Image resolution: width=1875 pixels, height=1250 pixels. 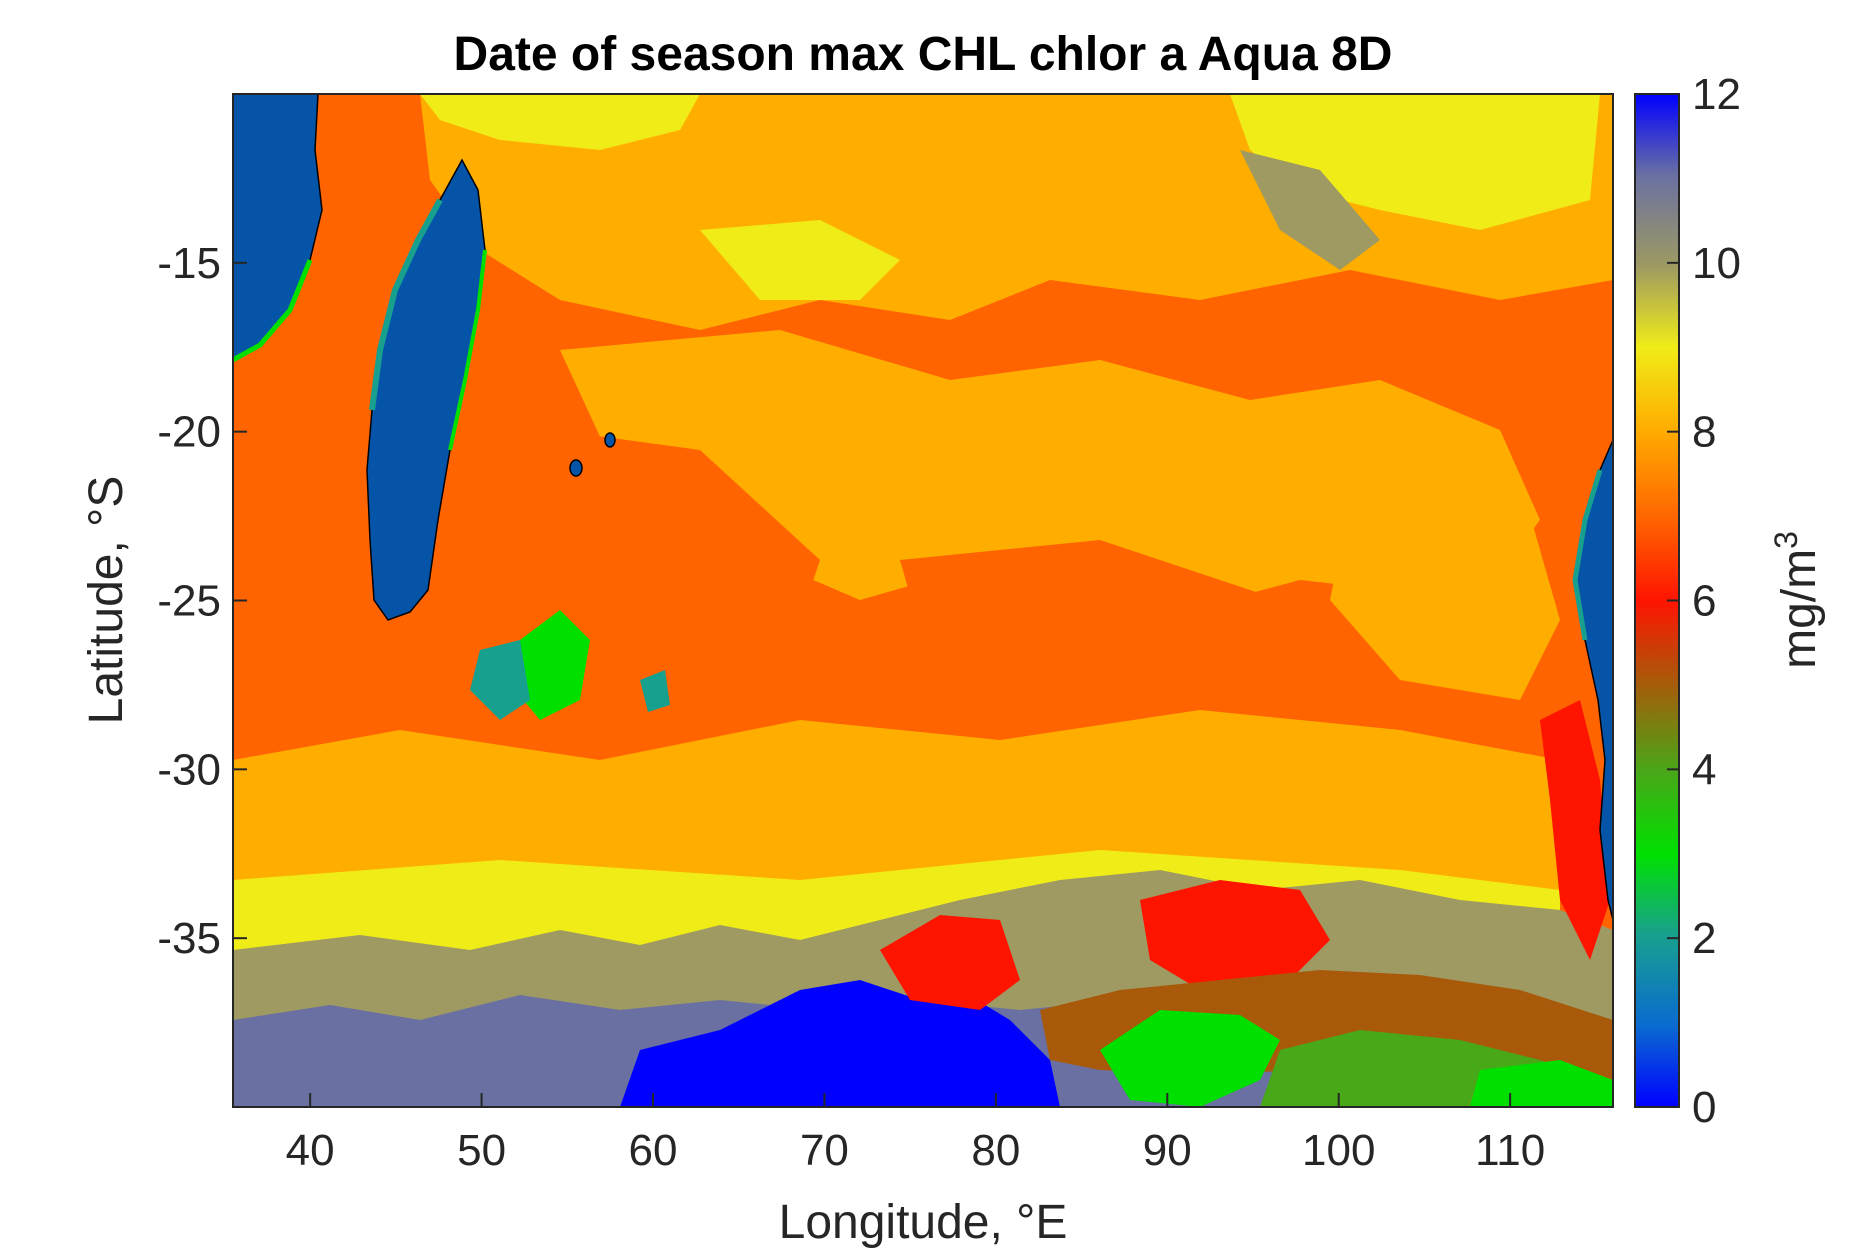 What do you see at coordinates (923, 54) in the screenshot?
I see `chart-title: Date of season max CHL chlor a Aqua 8D` at bounding box center [923, 54].